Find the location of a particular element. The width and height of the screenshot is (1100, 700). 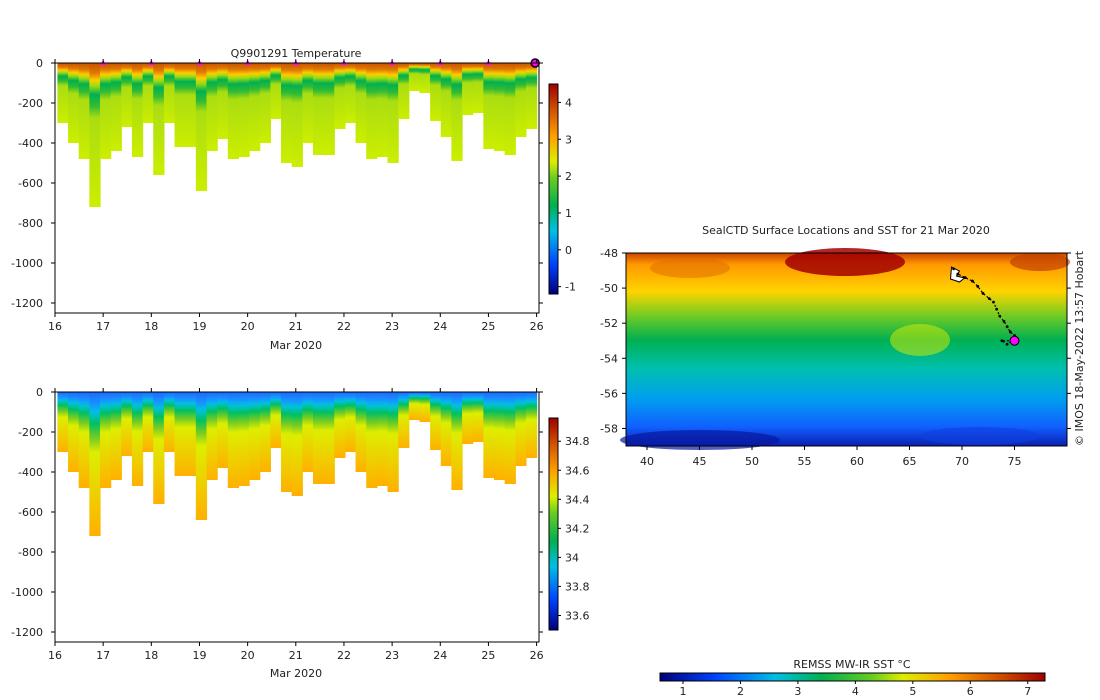

temperature-profiles is located at coordinates (297, 135).